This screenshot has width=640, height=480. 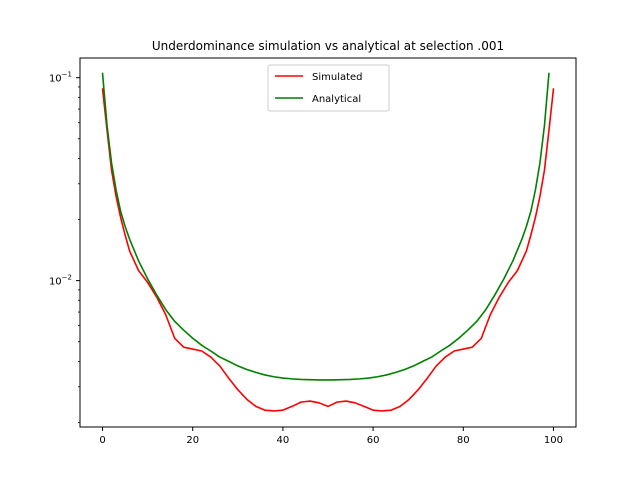 I want to click on legend: Simulated Analytical, so click(x=328, y=88).